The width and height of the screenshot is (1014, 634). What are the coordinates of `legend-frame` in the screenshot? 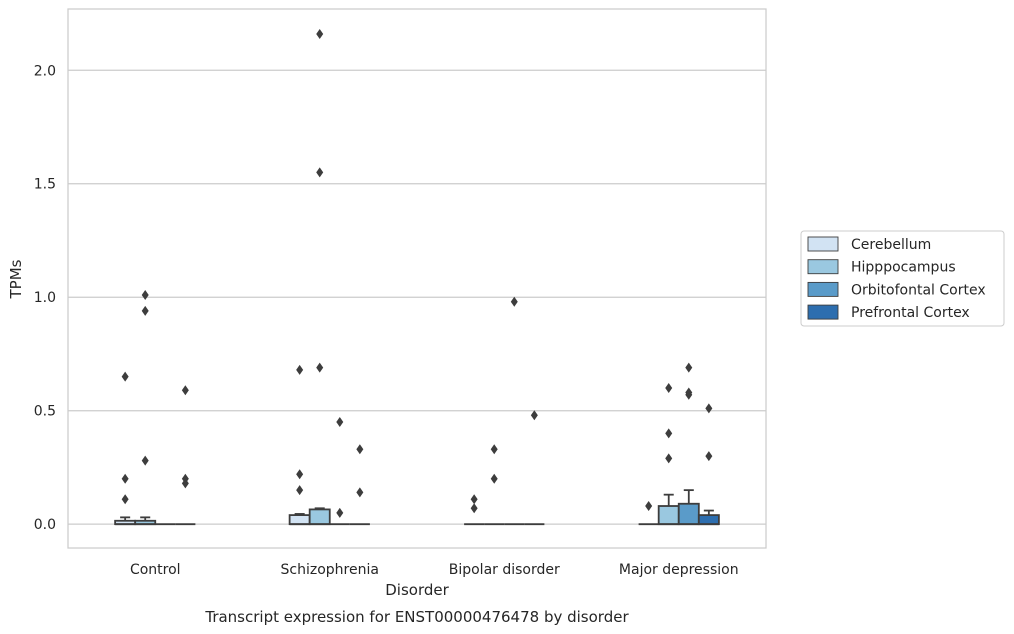 It's located at (902, 278).